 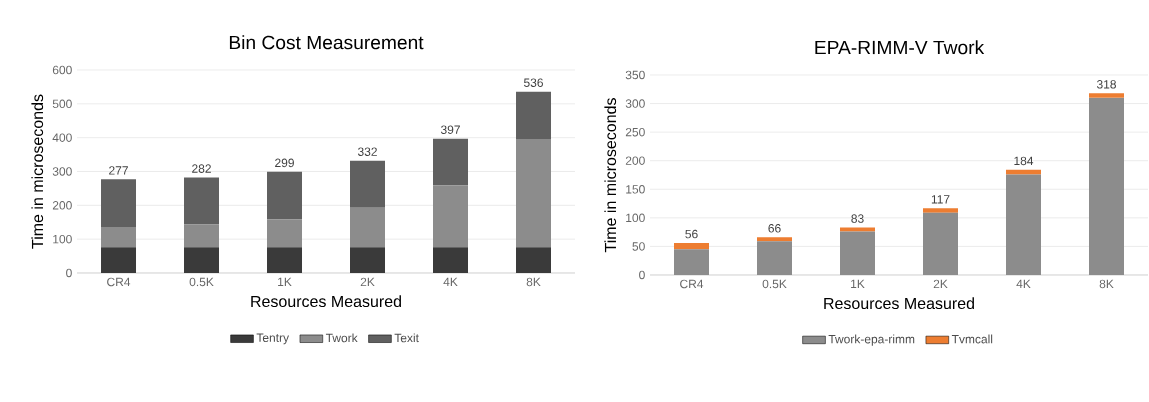 What do you see at coordinates (774, 228) in the screenshot?
I see `total-label: 66` at bounding box center [774, 228].